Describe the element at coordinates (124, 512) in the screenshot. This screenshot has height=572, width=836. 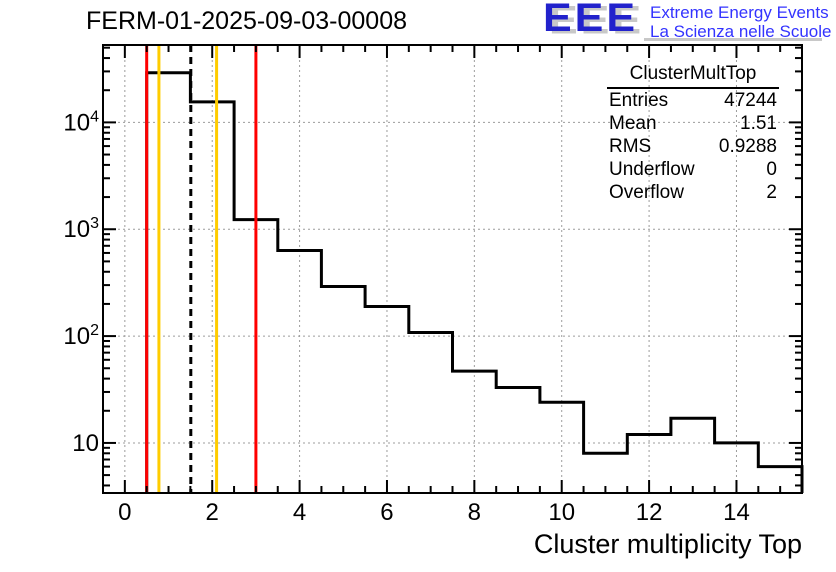
I see `x-tick-label: 0` at that location.